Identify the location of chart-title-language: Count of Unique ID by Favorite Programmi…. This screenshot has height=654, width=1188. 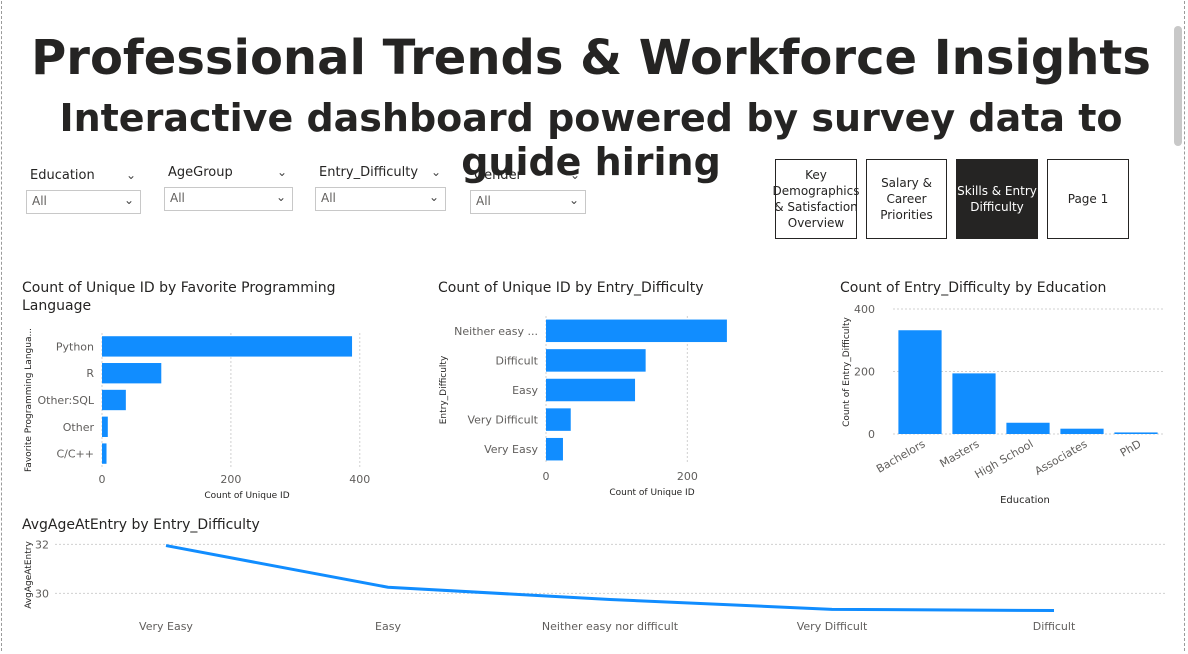
(179, 297).